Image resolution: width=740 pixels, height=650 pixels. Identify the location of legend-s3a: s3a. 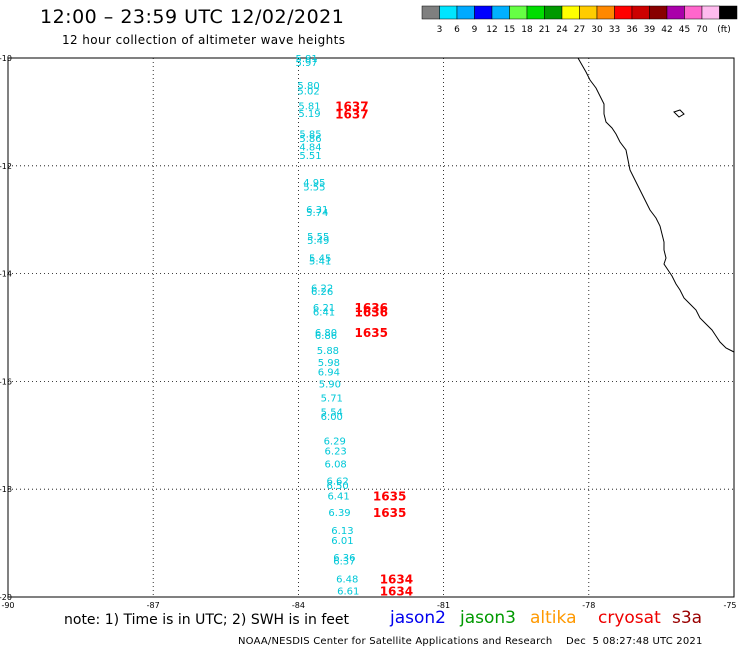
(687, 618).